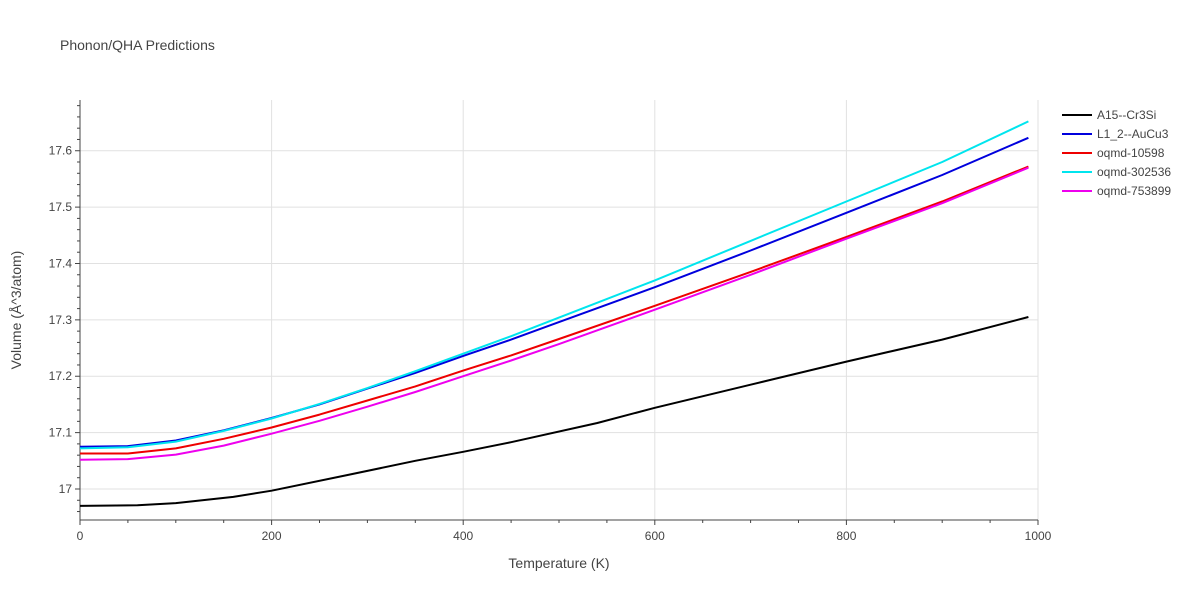 This screenshot has height=600, width=1200. Describe the element at coordinates (1126, 115) in the screenshot. I see `legend-label: A15--Cr3Si` at that location.